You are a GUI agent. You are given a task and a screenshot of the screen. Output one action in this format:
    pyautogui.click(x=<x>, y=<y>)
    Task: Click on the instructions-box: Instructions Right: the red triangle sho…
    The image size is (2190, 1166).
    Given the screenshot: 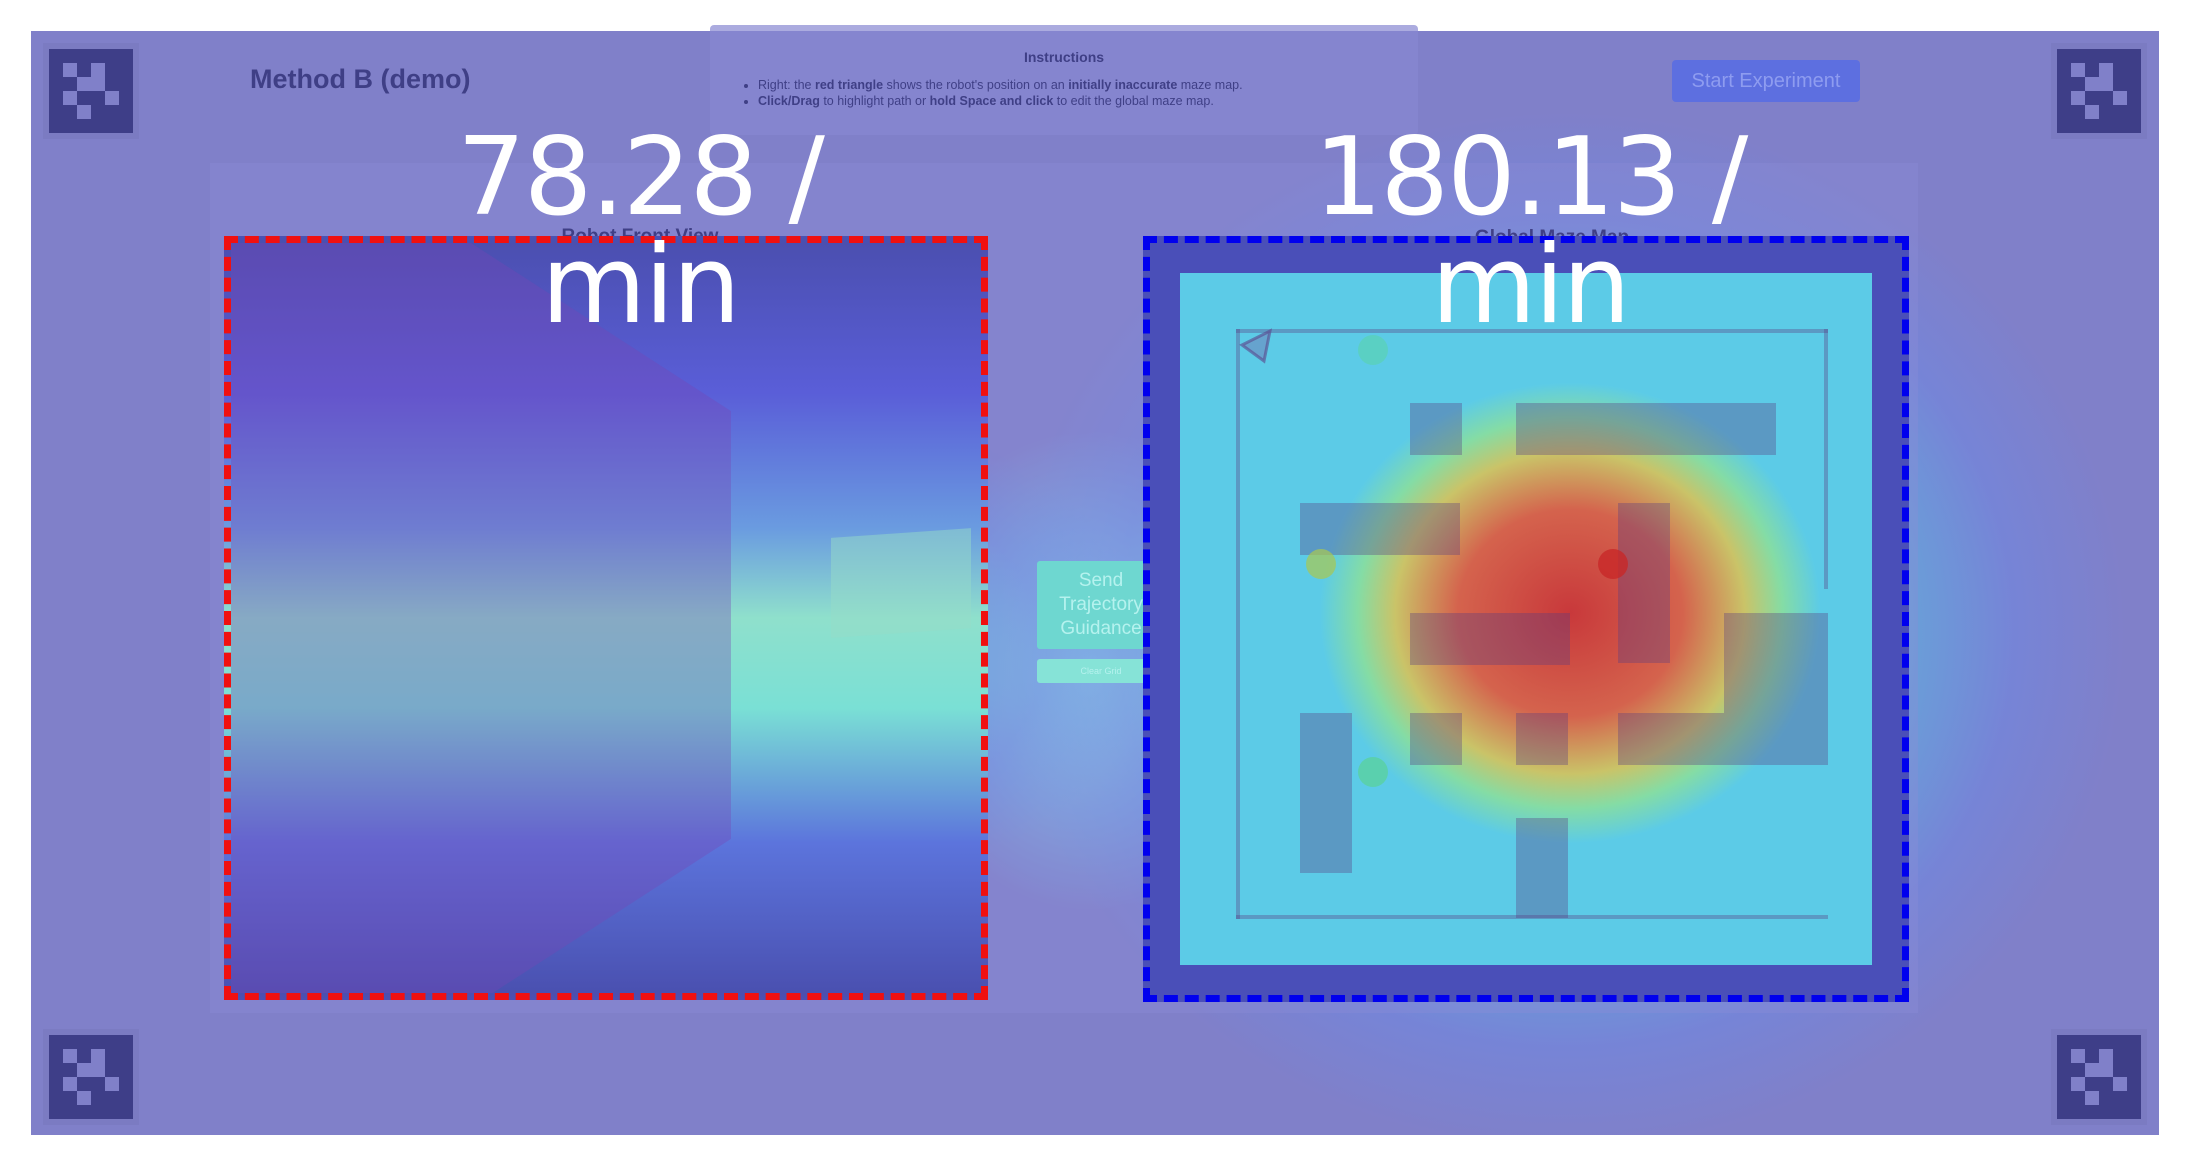 What is the action you would take?
    pyautogui.click(x=1064, y=80)
    